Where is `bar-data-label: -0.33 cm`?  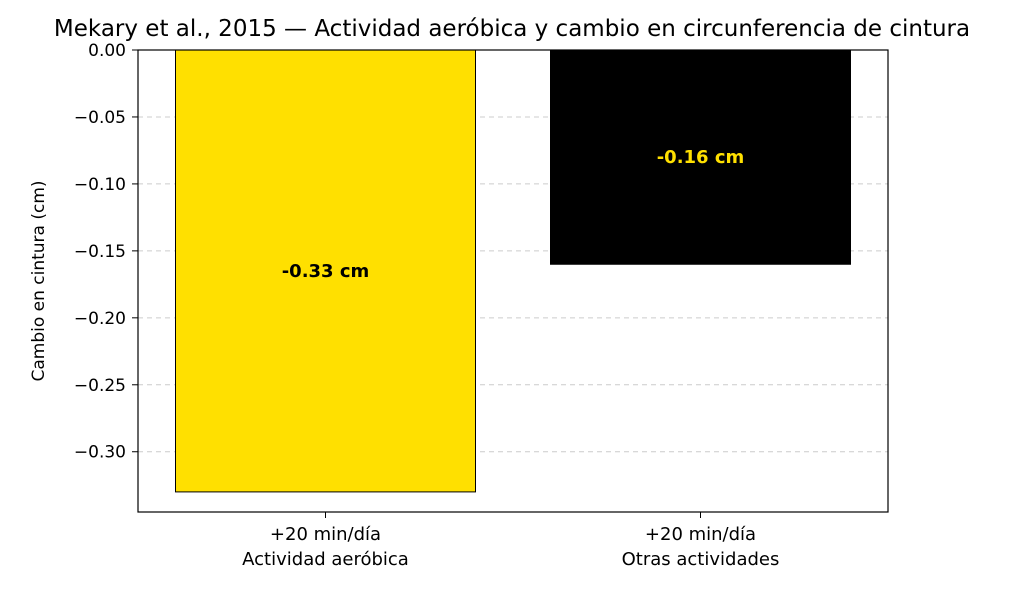
bar-data-label: -0.33 cm is located at coordinates (326, 271).